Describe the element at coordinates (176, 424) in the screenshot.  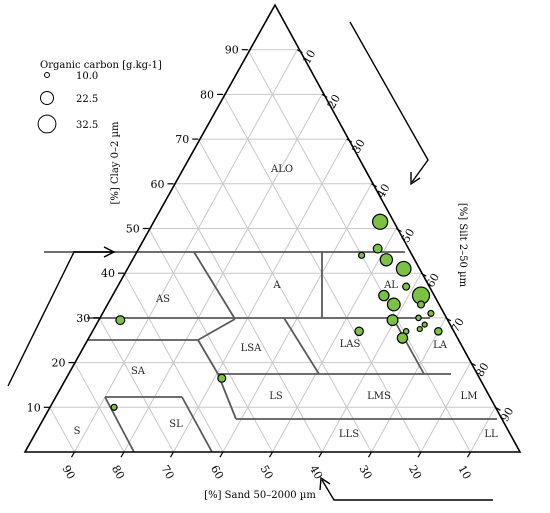
I see `zone-label-sl: SL` at that location.